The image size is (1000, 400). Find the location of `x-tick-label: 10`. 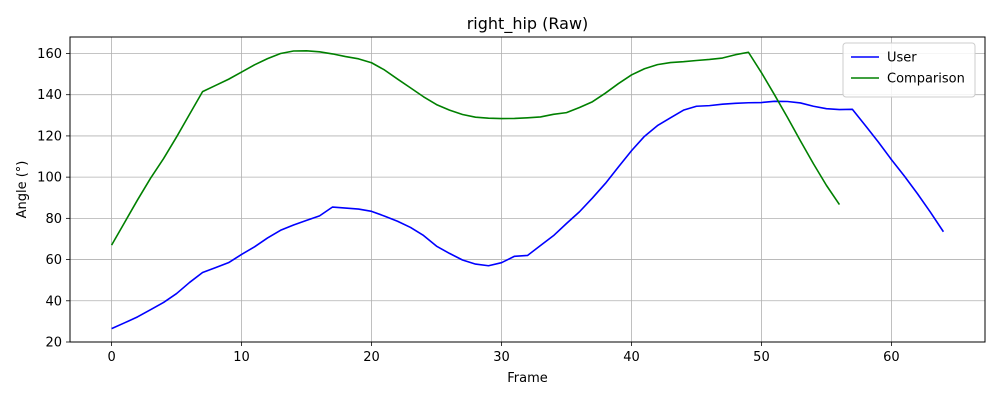

x-tick-label: 10 is located at coordinates (241, 357).